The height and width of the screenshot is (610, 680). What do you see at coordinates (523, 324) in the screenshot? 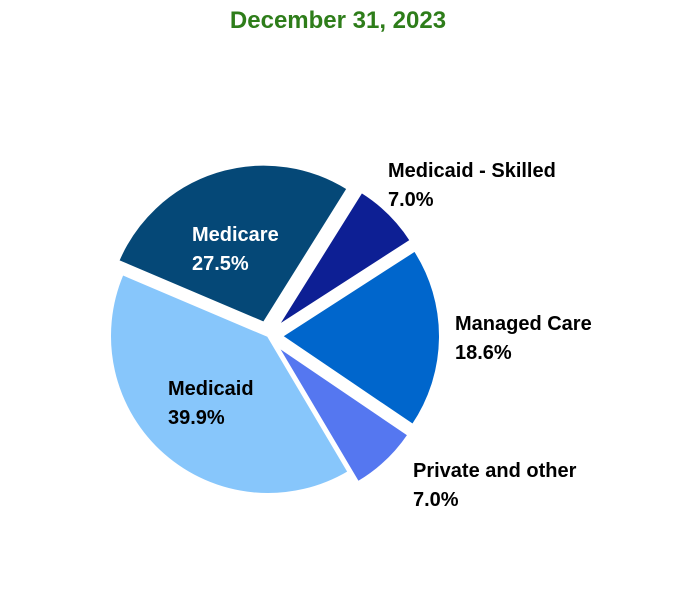
I see `slice-label-name: Managed Care` at bounding box center [523, 324].